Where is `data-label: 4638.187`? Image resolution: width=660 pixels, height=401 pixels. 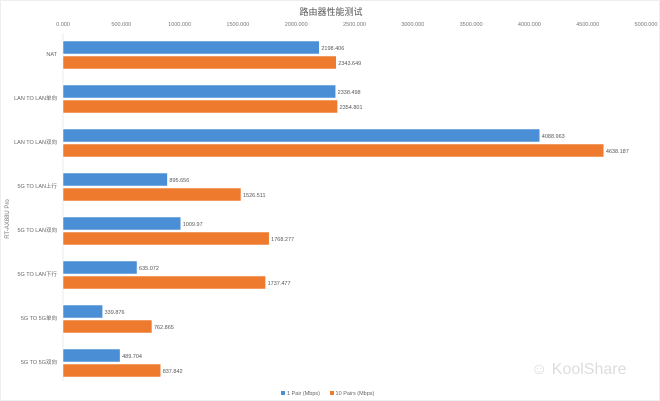
data-label: 4638.187 is located at coordinates (617, 152).